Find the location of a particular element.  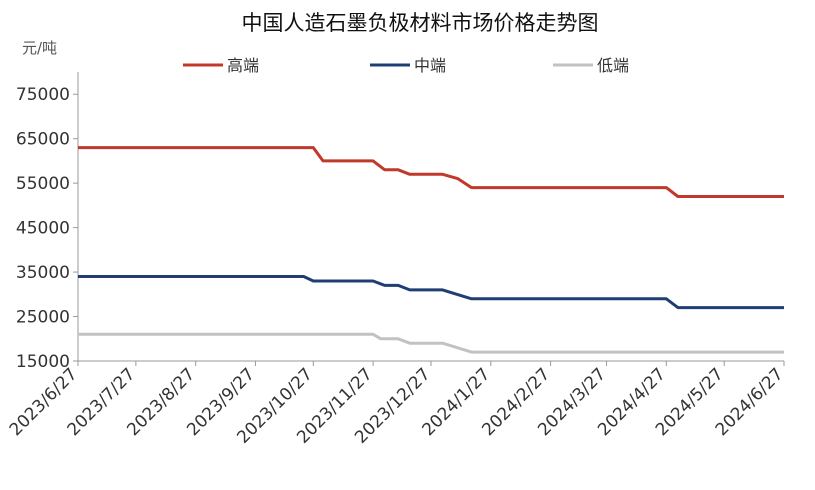

legend-label: 低端 is located at coordinates (613, 65).